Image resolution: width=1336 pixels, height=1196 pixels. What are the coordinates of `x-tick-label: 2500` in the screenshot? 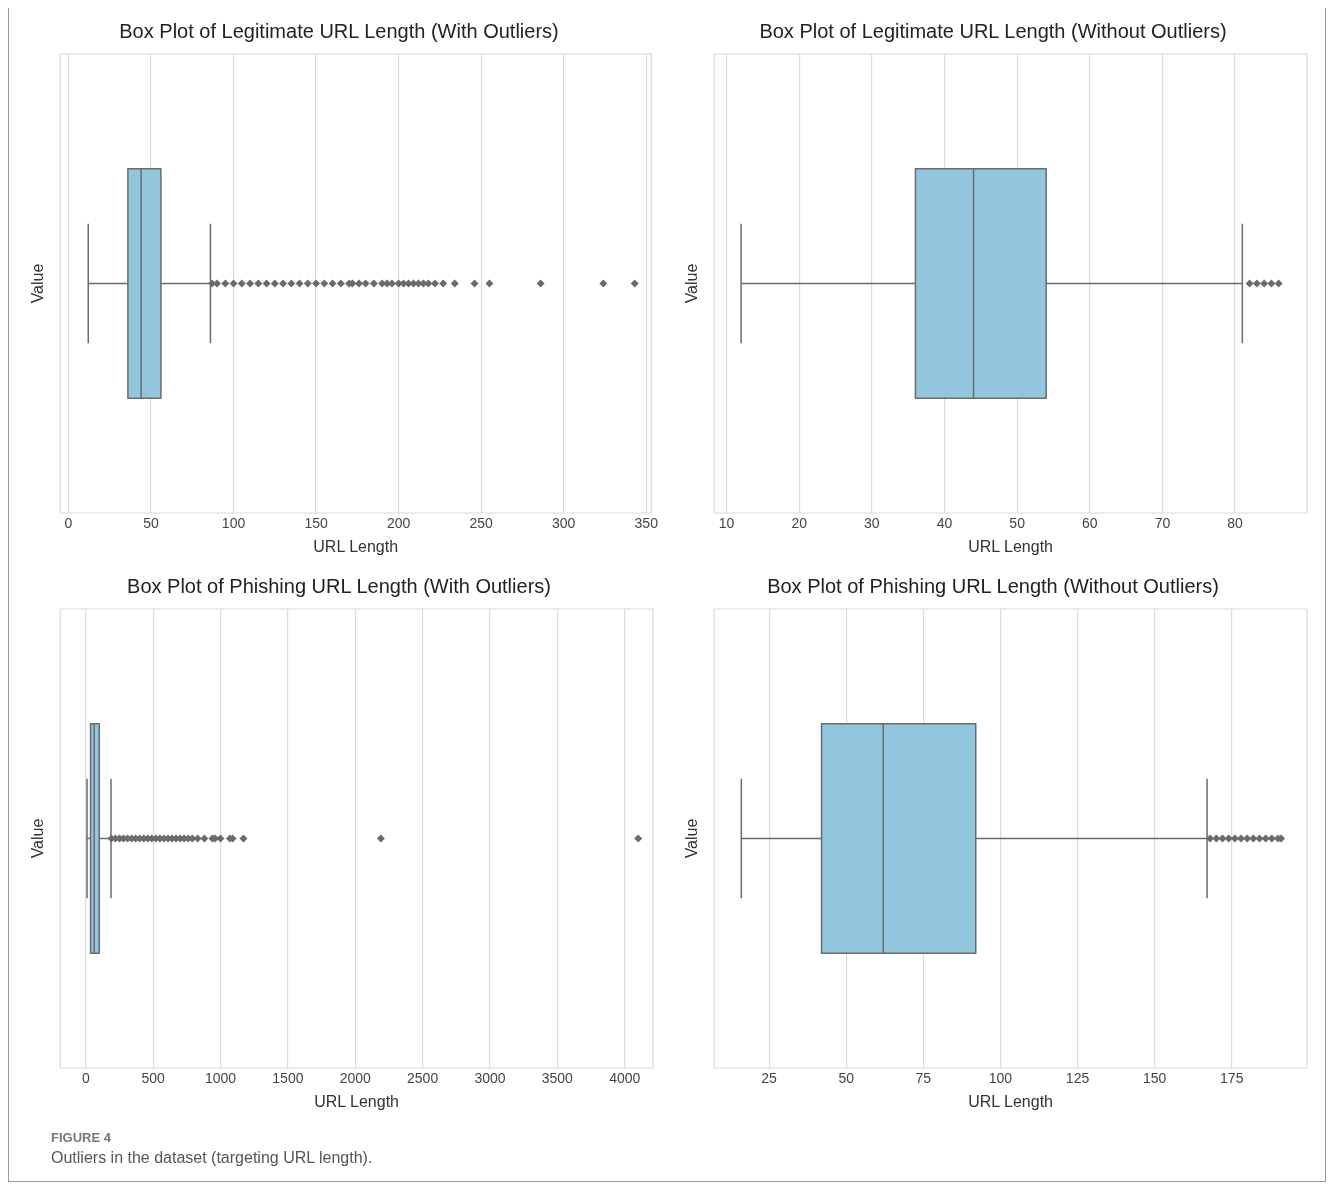 It's located at (423, 1078).